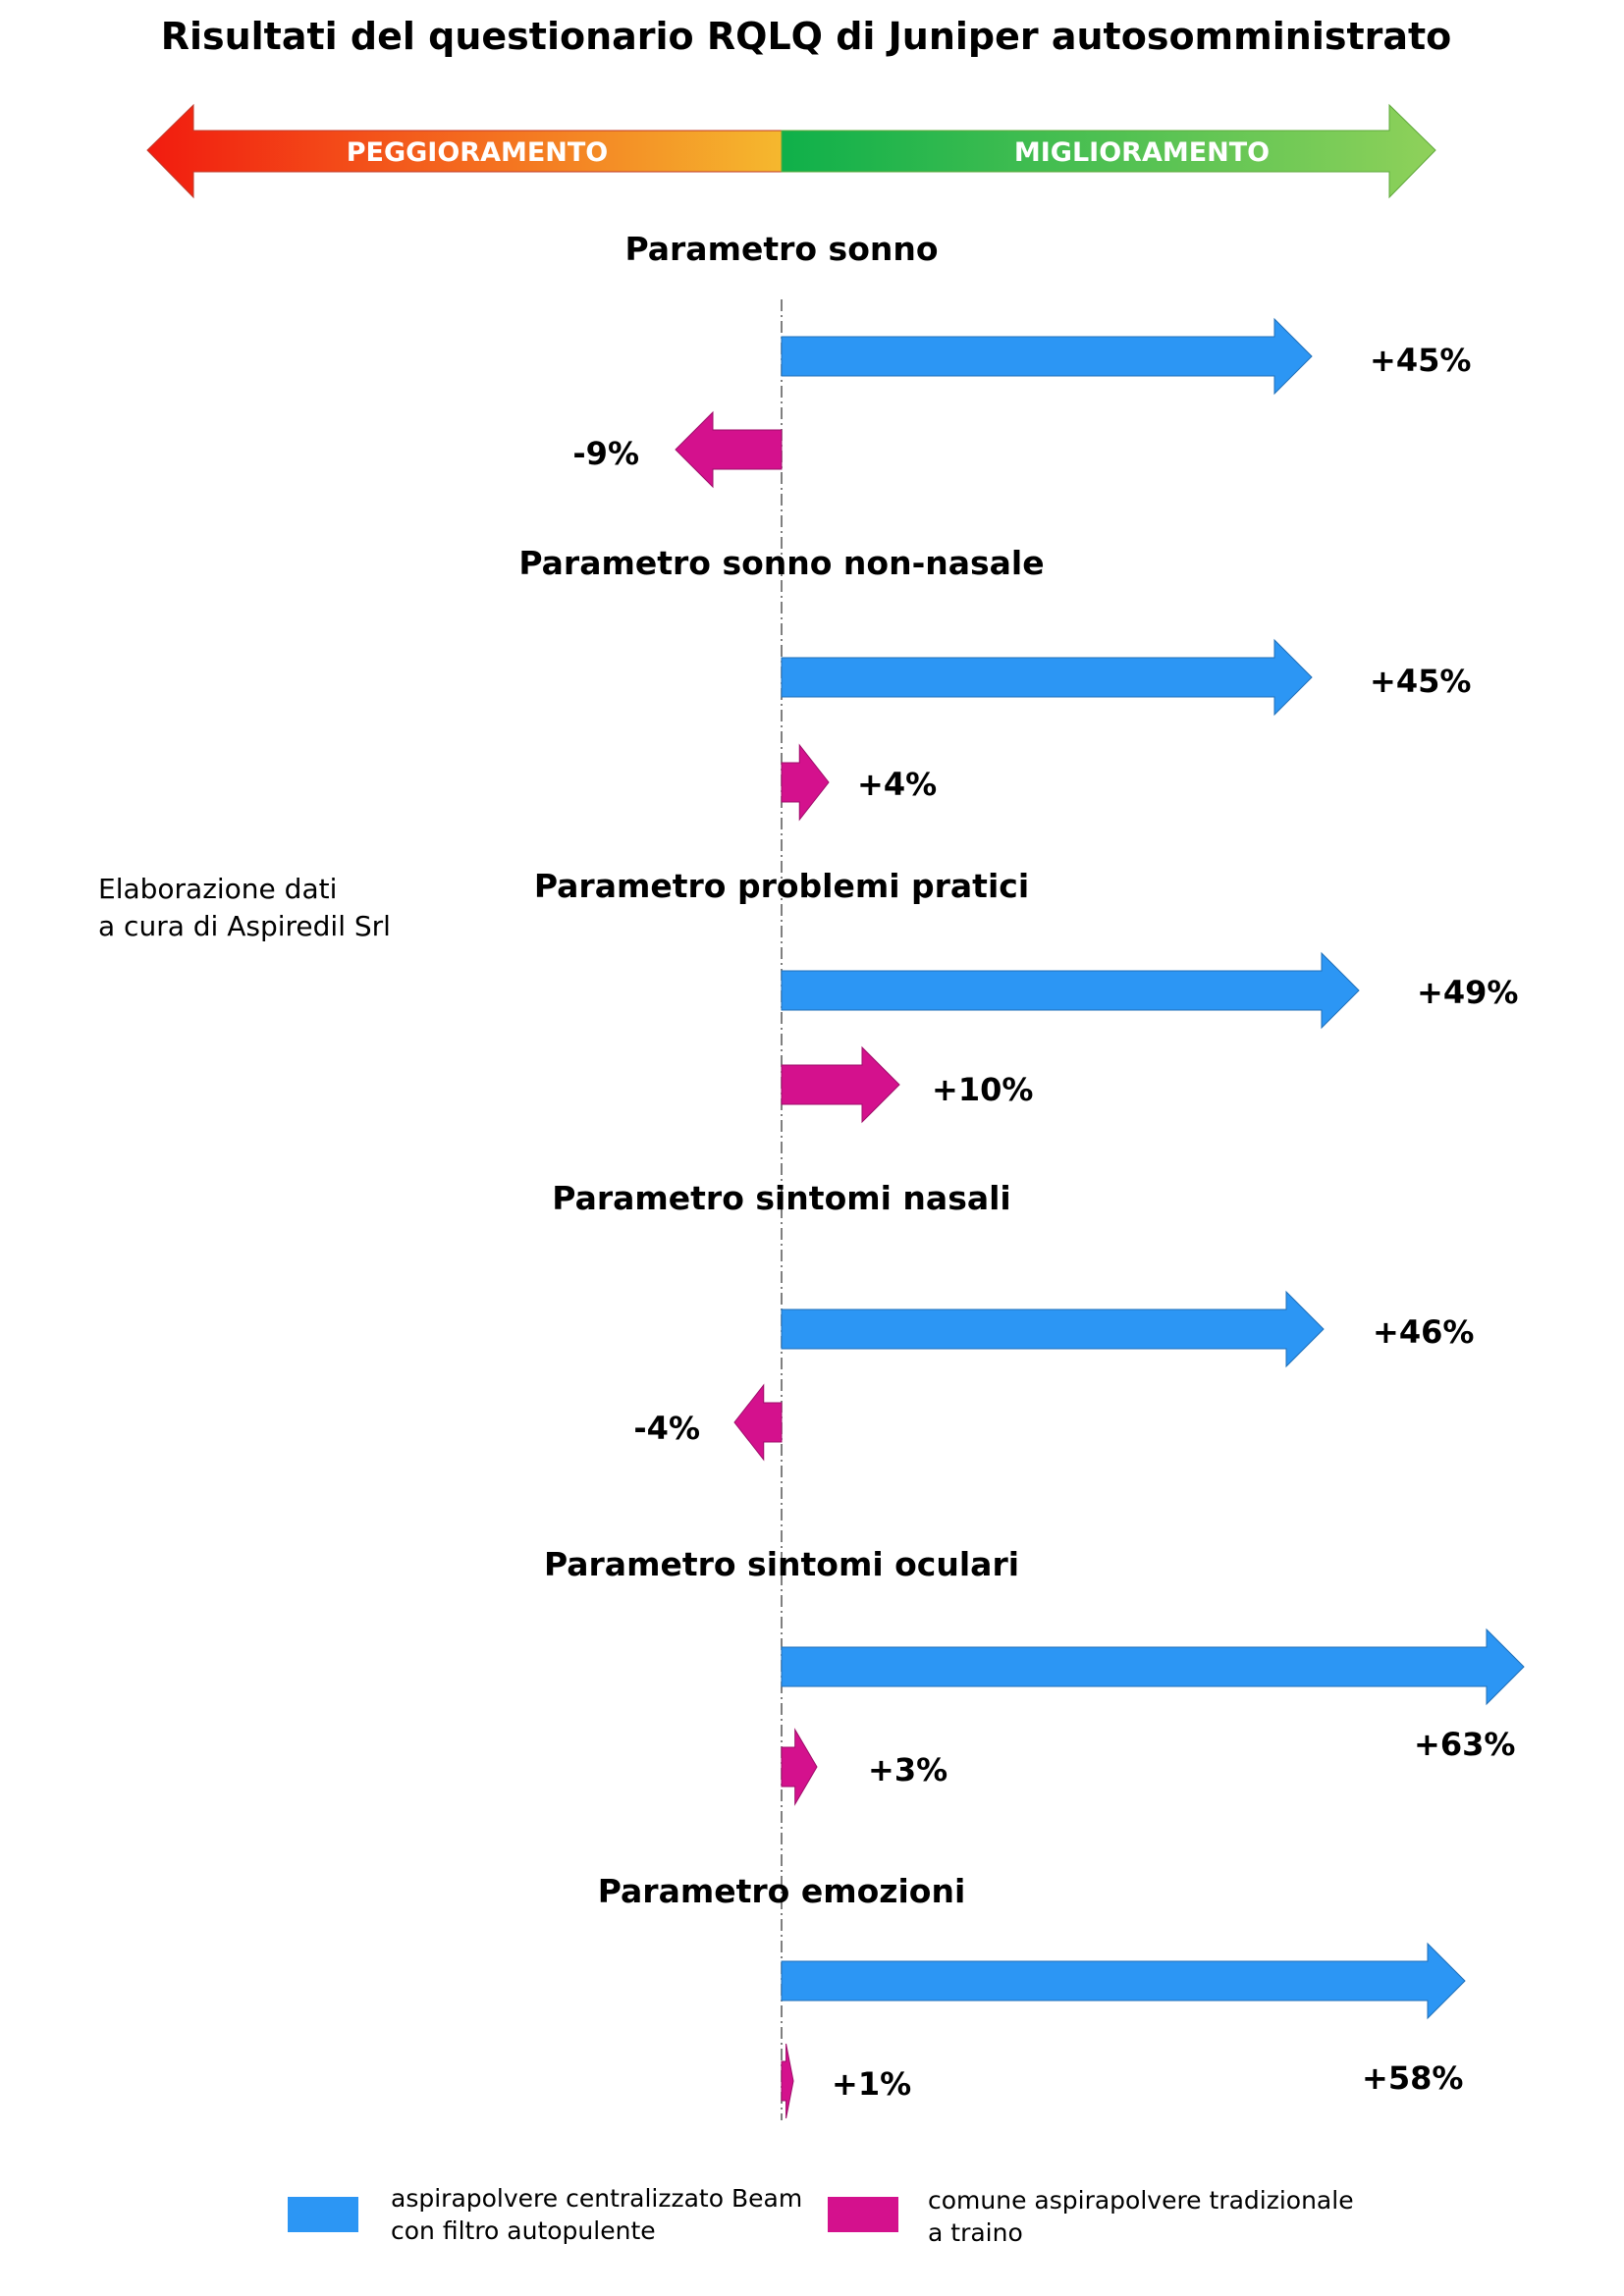 The width and height of the screenshot is (1624, 2296). I want to click on traditional-value-label: +1%, so click(871, 2084).